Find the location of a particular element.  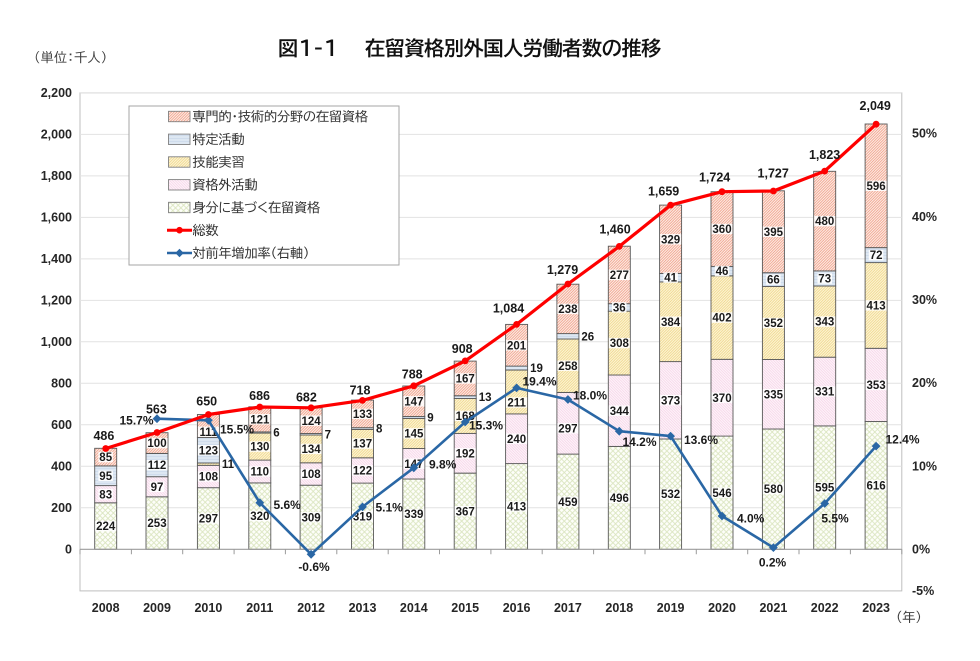

svg-text: 1,600 is located at coordinates (56, 218).